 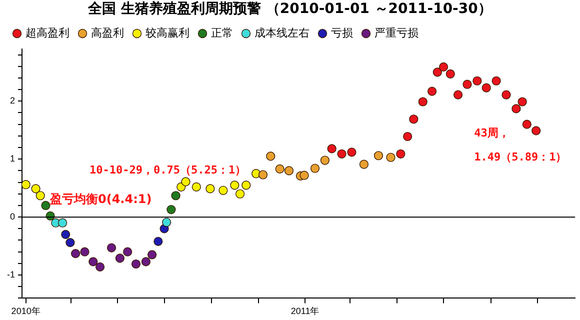 I want to click on y-tick-label: 1, so click(x=12, y=159).